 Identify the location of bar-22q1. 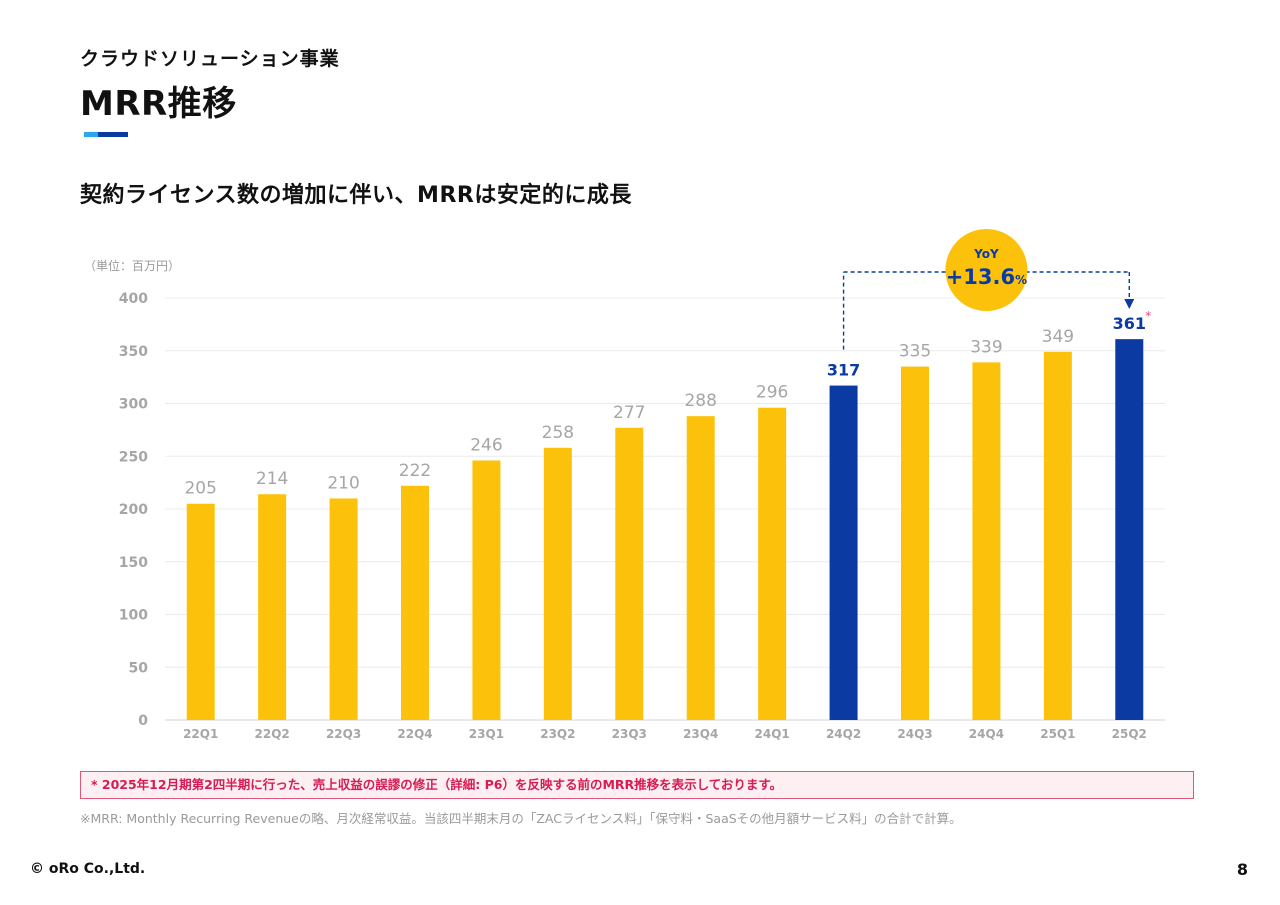
(200, 611).